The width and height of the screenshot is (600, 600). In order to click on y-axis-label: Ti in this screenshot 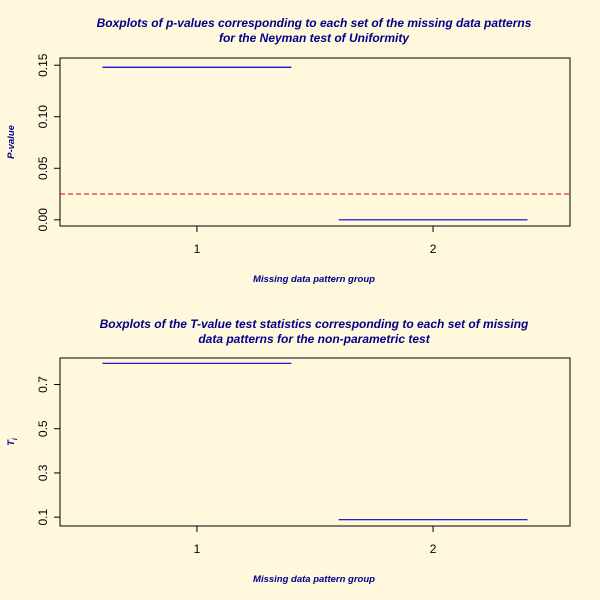, I will do `click(12, 441)`.